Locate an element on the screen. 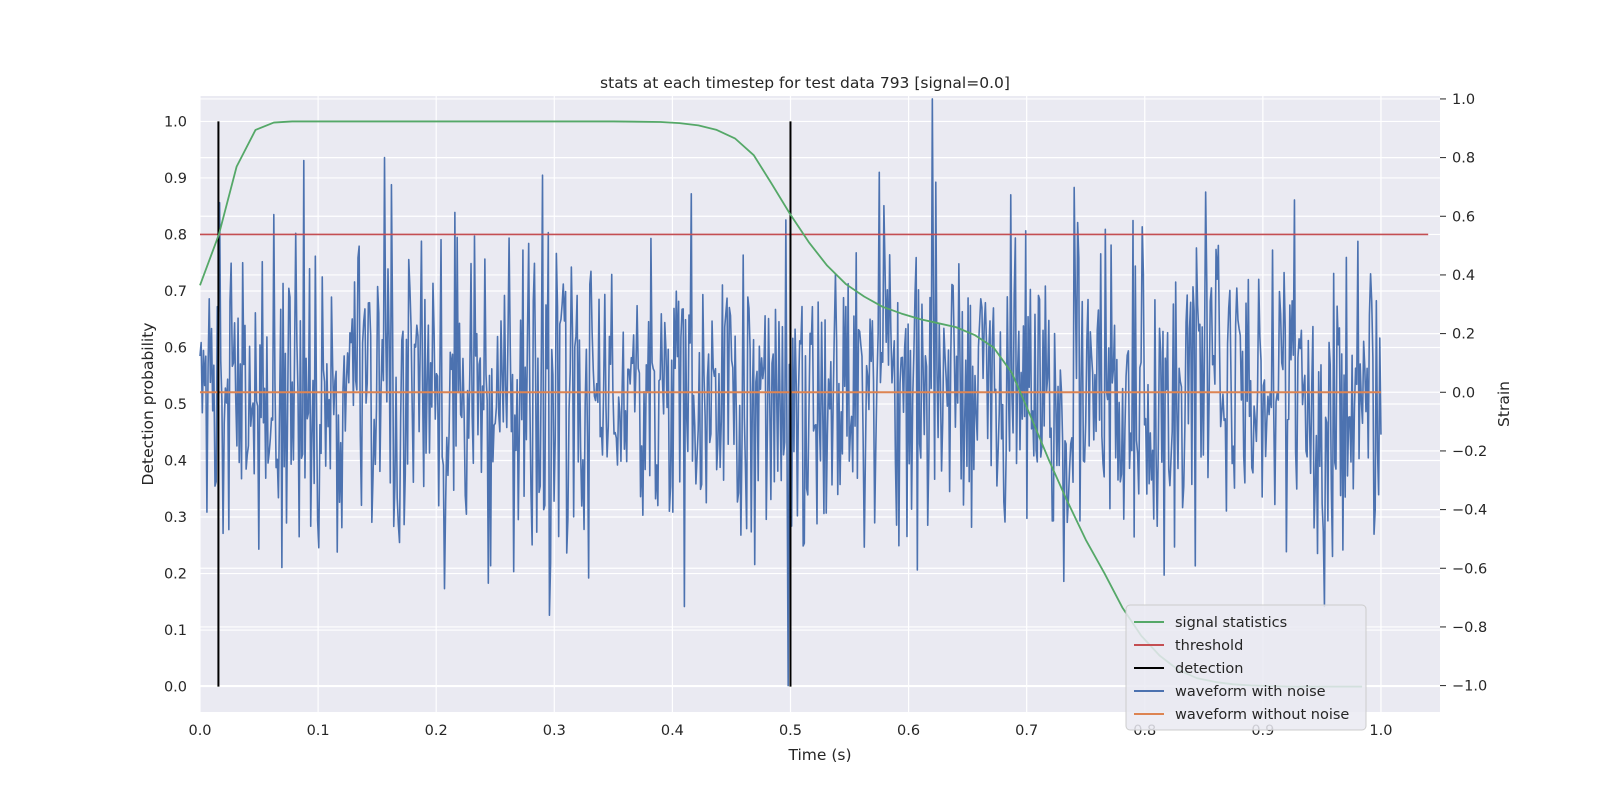 The width and height of the screenshot is (1600, 800). x-tick-label: 0.7 is located at coordinates (1026, 731).